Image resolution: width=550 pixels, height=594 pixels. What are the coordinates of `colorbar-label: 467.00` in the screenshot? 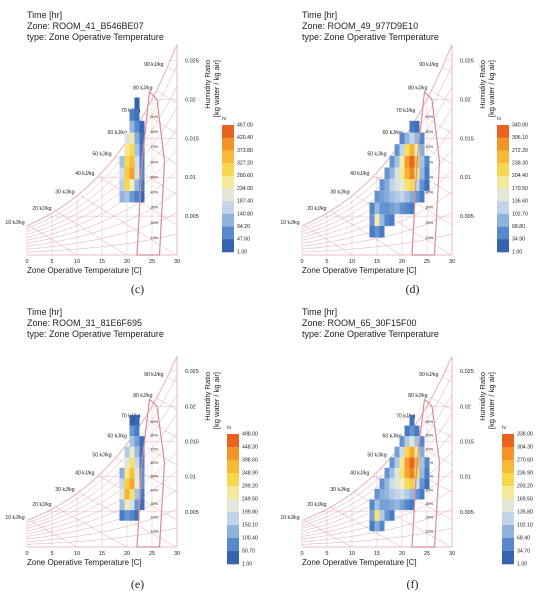 It's located at (245, 125).